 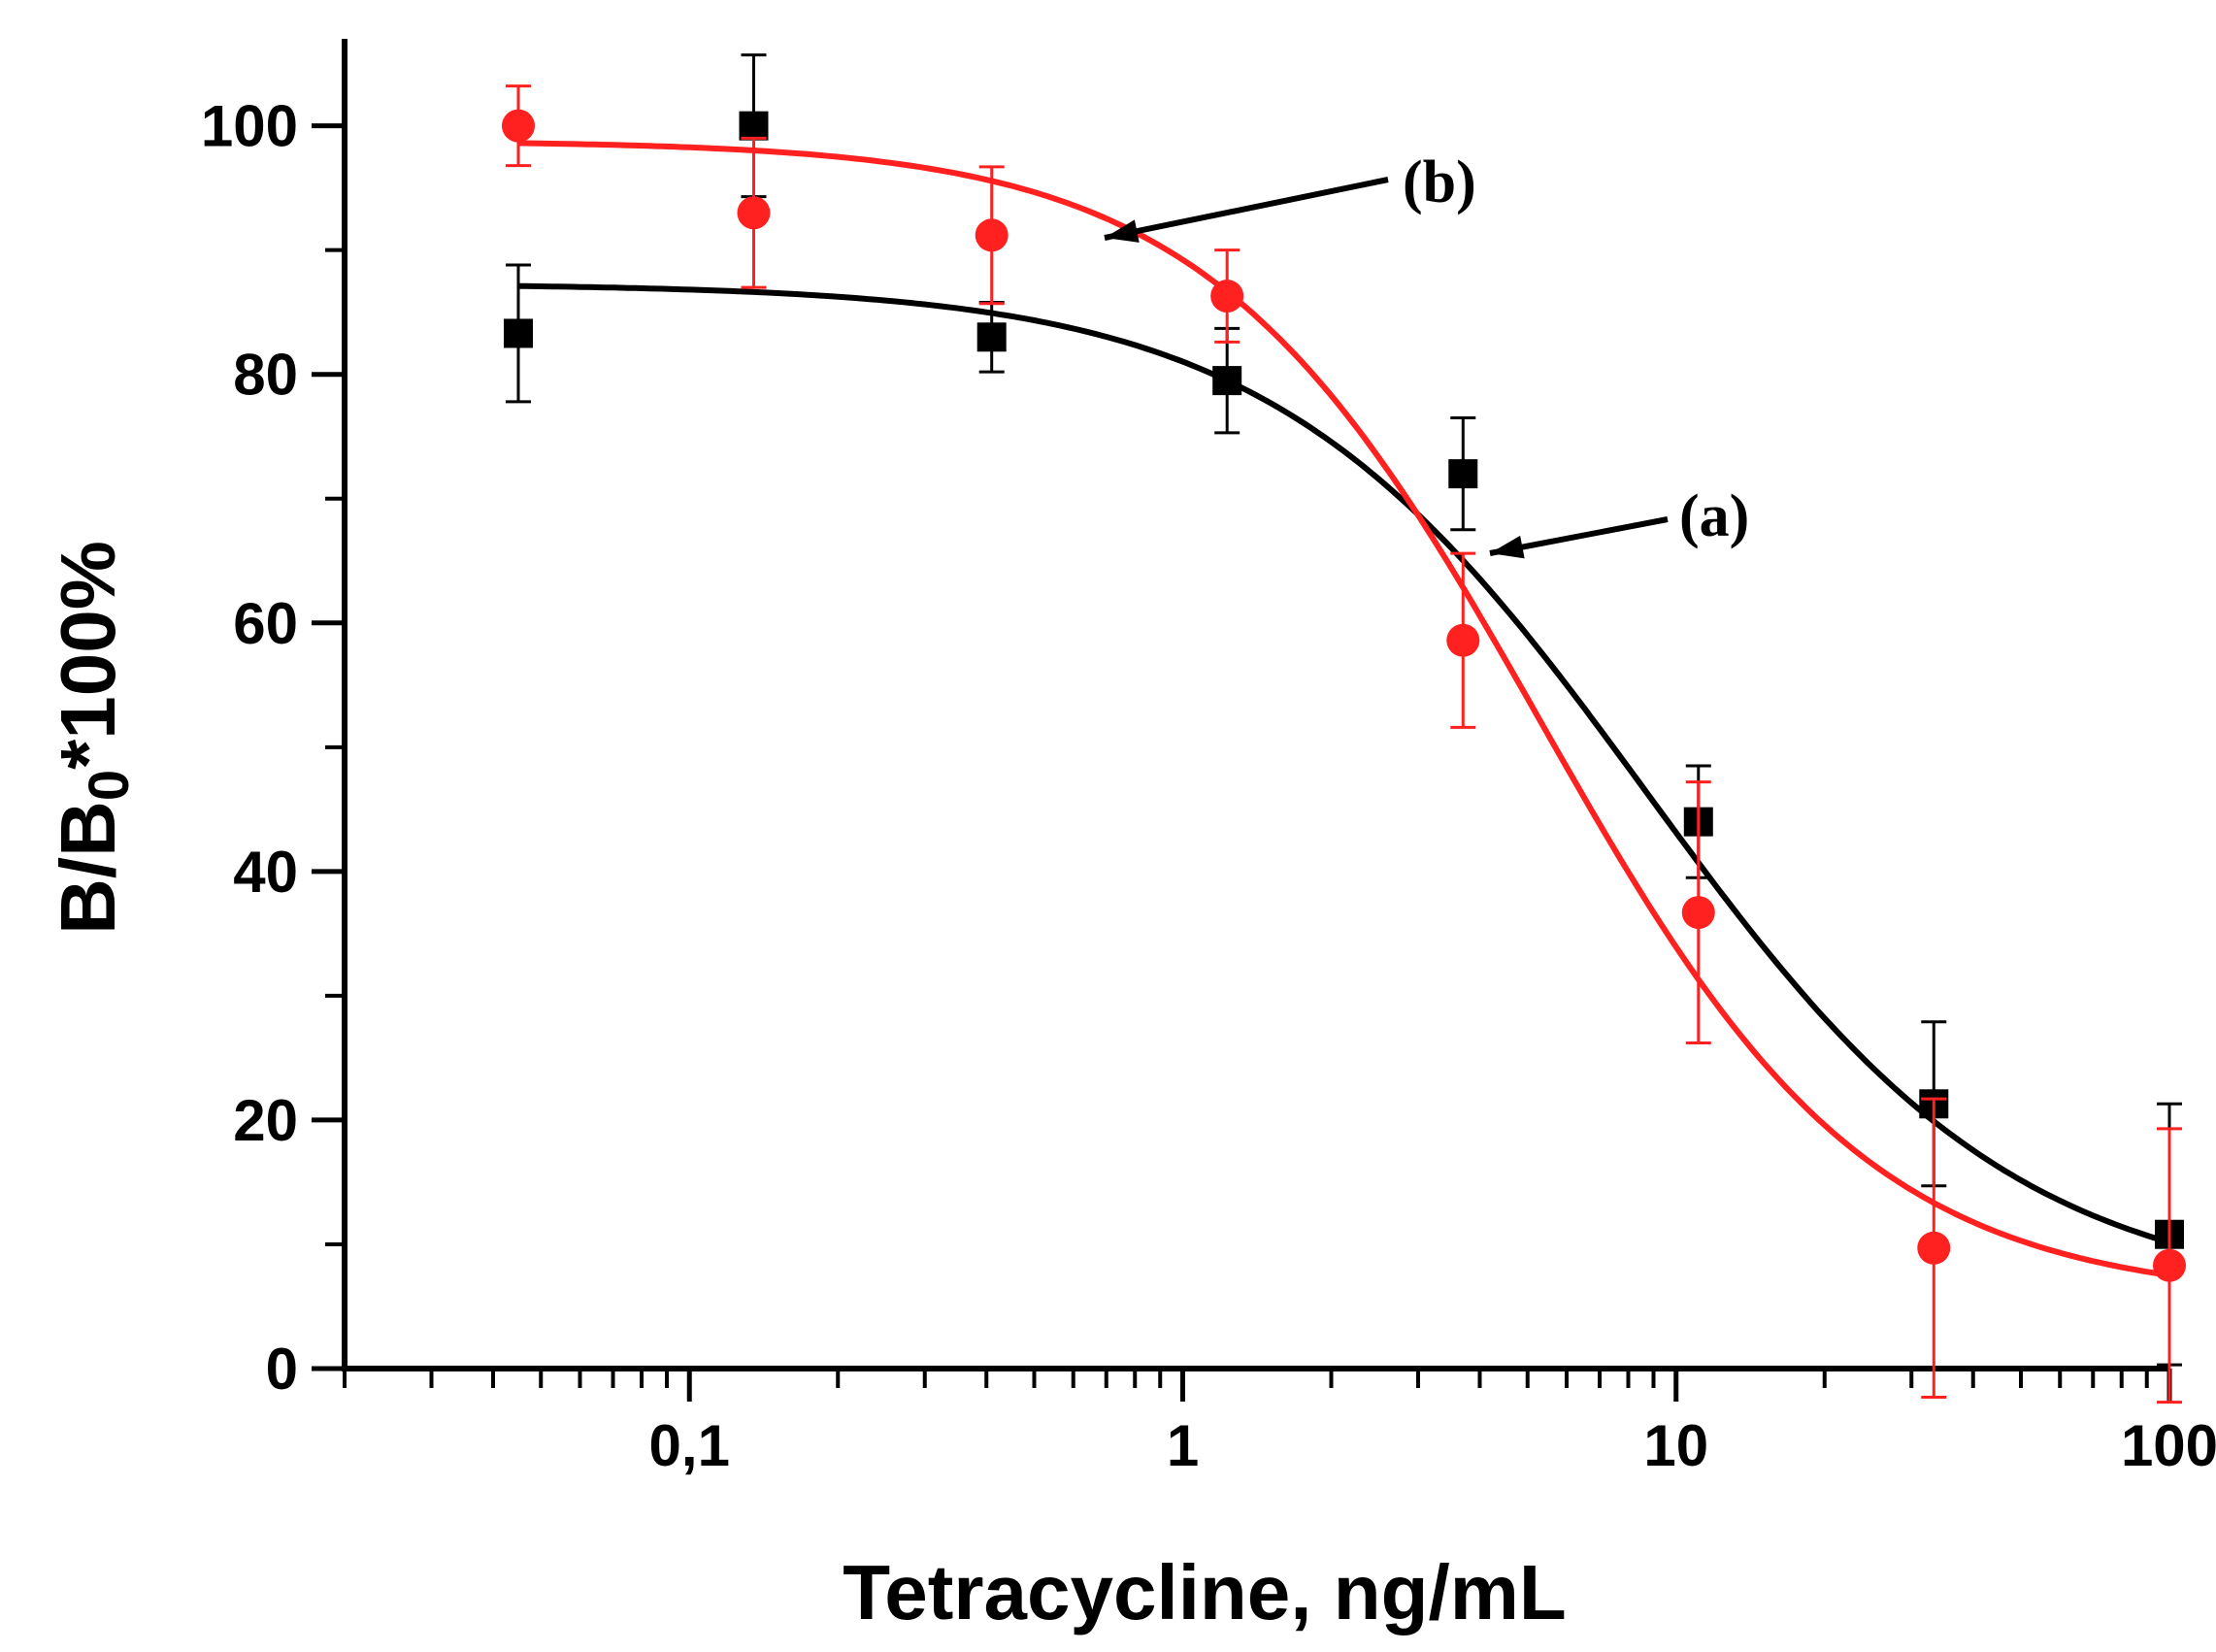 I want to click on annotation-b-arrow, so click(x=1246, y=209).